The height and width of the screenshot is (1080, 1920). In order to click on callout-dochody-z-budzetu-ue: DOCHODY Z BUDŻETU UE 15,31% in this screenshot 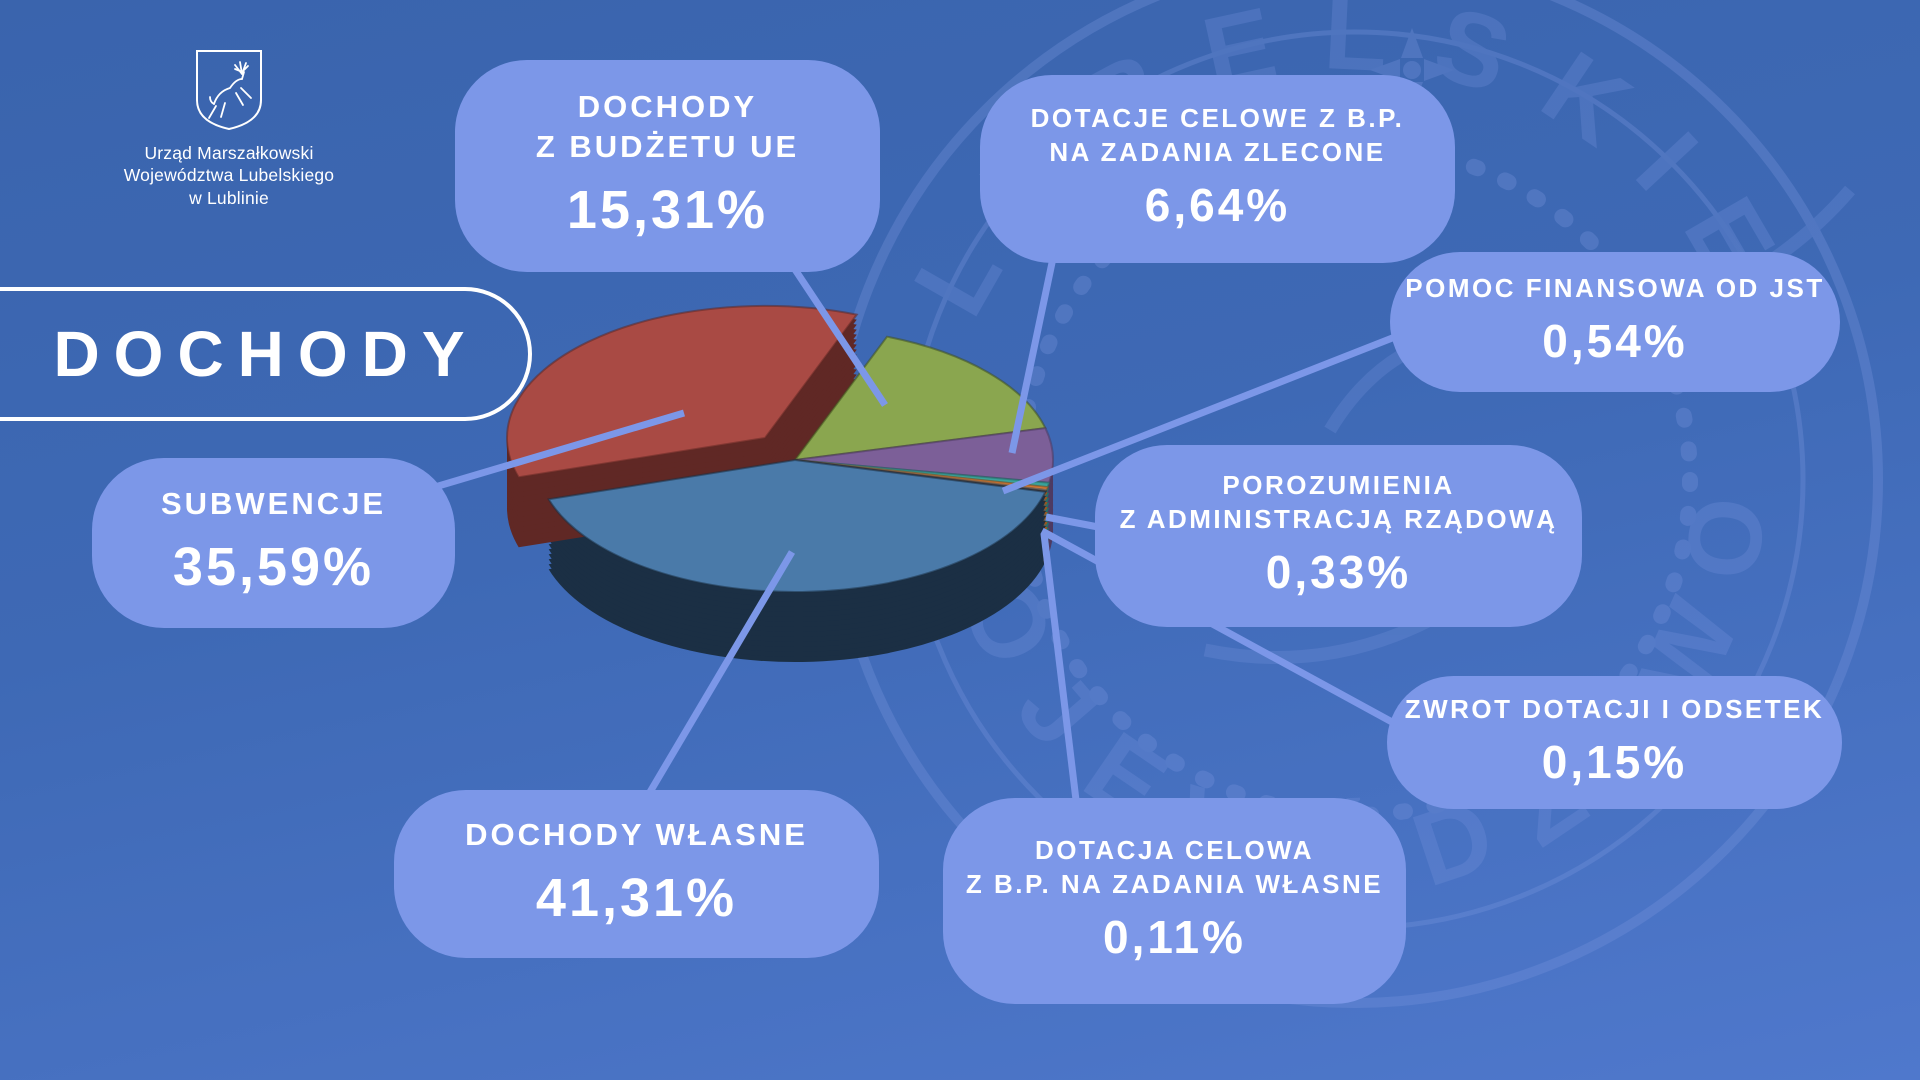, I will do `click(667, 166)`.